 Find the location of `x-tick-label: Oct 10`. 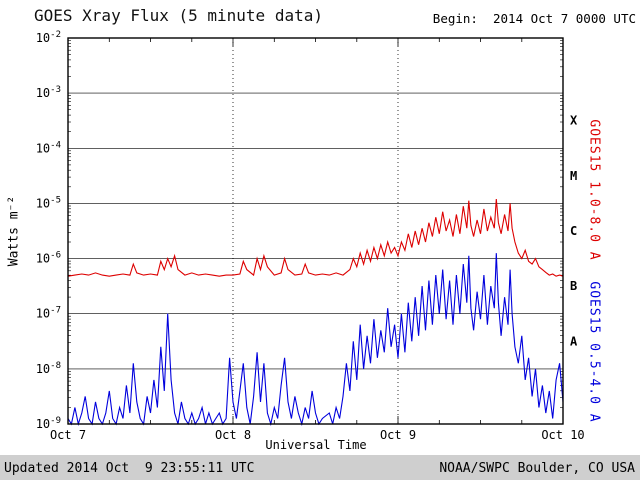

x-tick-label: Oct 10 is located at coordinates (562, 435).